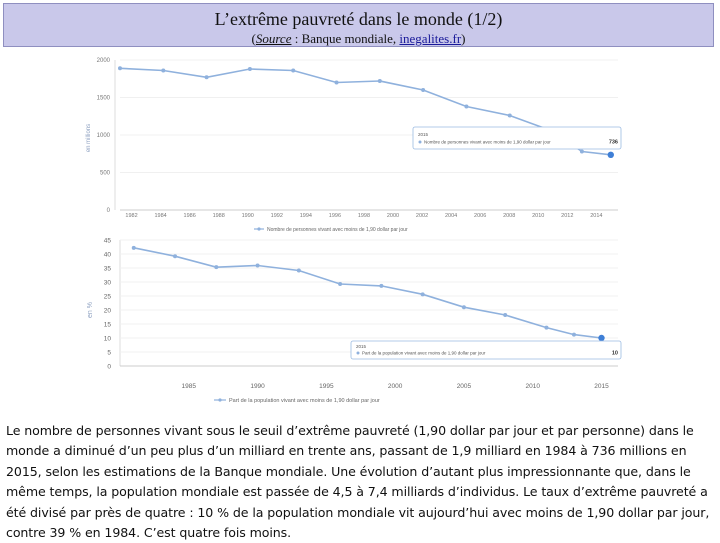 The height and width of the screenshot is (543, 720). What do you see at coordinates (277, 216) in the screenshot?
I see `x-tick-label: 1992` at bounding box center [277, 216].